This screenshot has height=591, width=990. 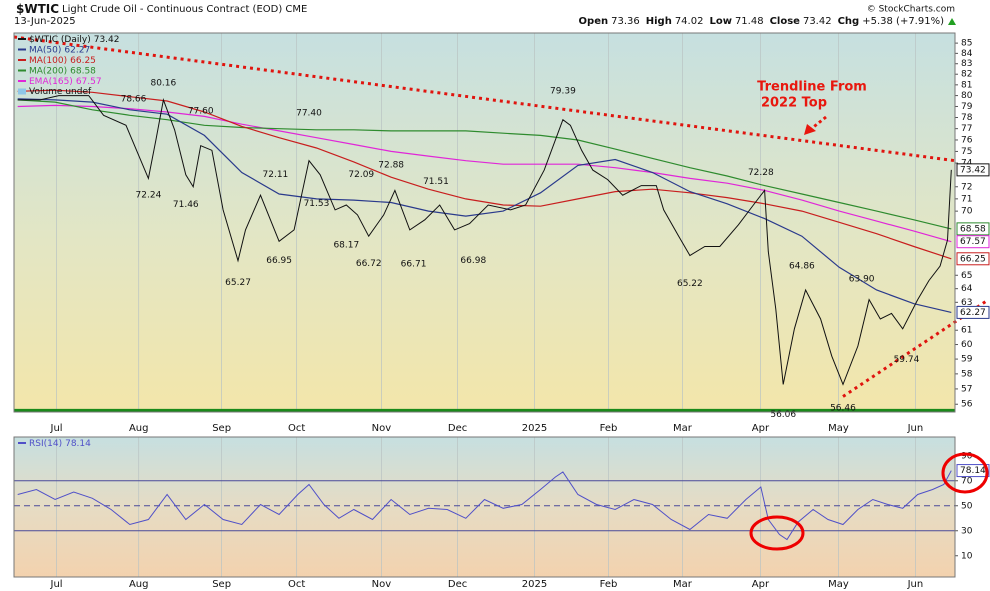 What do you see at coordinates (186, 205) in the screenshot?
I see `annotation: 71.46` at bounding box center [186, 205].